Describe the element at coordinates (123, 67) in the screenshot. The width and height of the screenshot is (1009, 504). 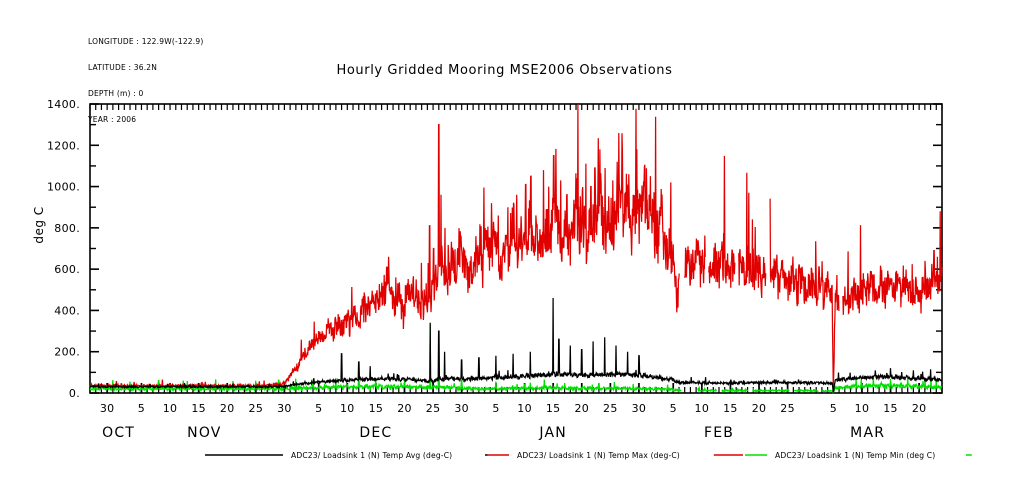
I see `metadata-latitude: LATITUDE : 36.2N` at that location.